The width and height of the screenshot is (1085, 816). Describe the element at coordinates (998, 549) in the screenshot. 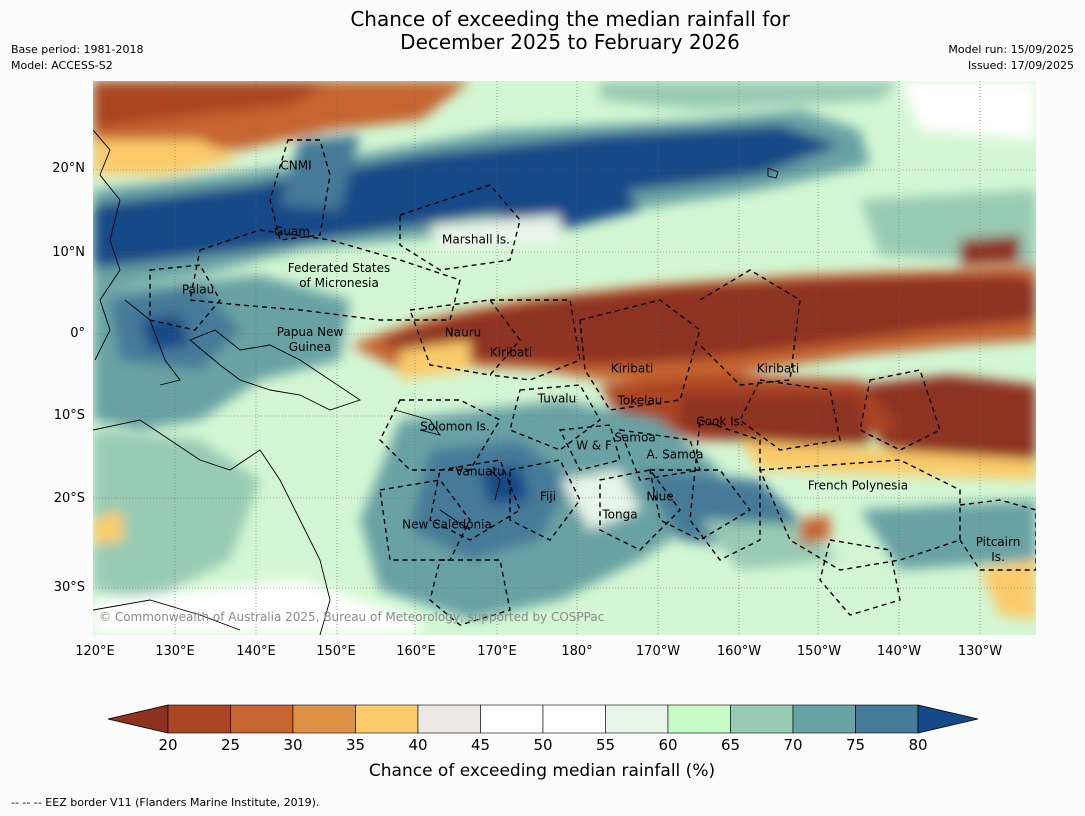

I see `region-label-pitcairn-islands: Pitcairn Is.` at that location.